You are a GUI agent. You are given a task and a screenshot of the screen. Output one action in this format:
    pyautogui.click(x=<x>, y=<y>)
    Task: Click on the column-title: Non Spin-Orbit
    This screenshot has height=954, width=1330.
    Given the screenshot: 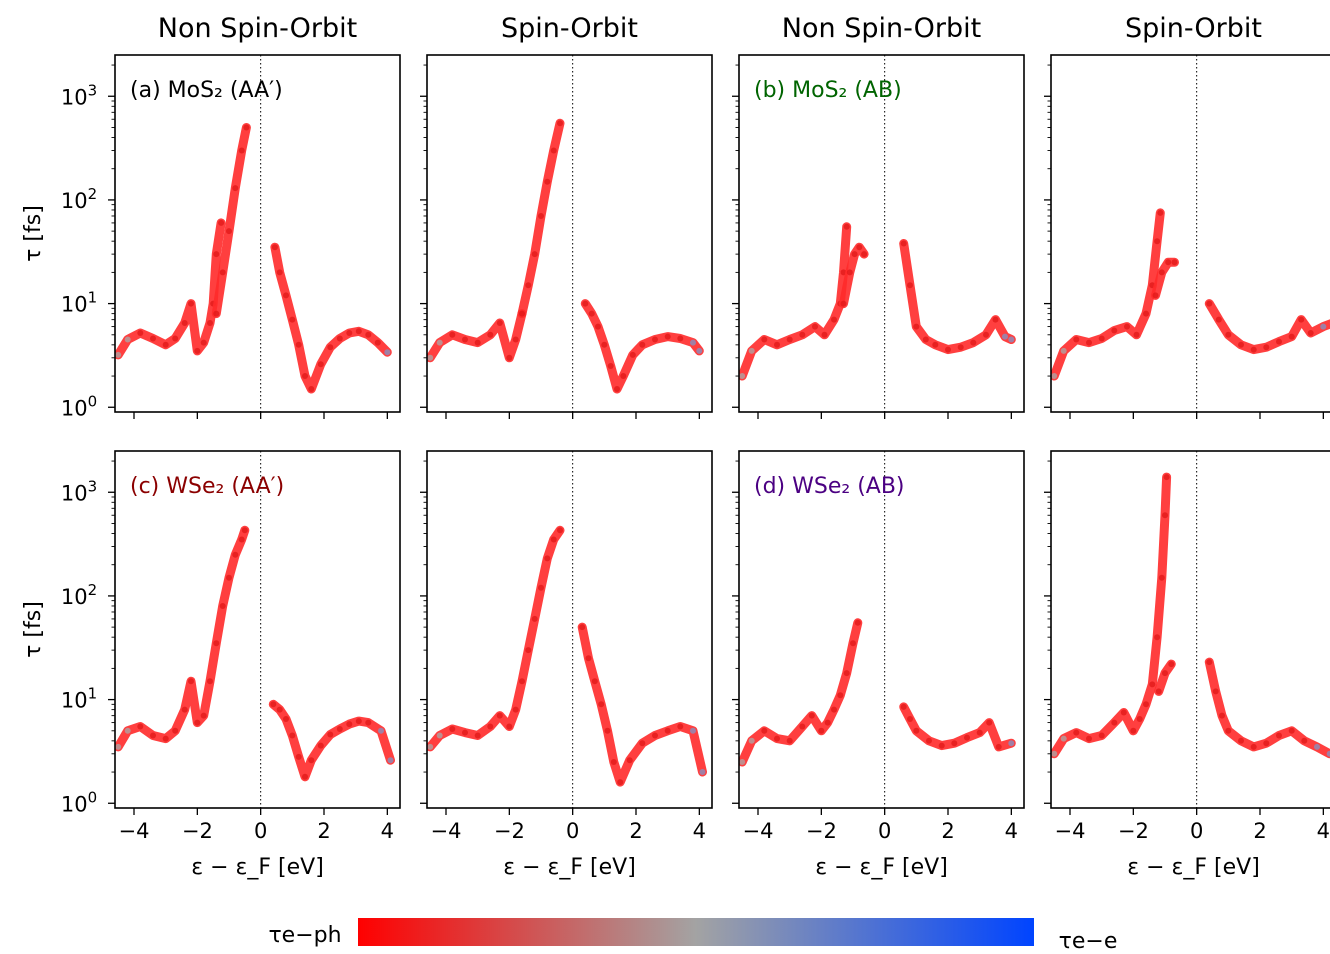 What is the action you would take?
    pyautogui.click(x=881, y=28)
    